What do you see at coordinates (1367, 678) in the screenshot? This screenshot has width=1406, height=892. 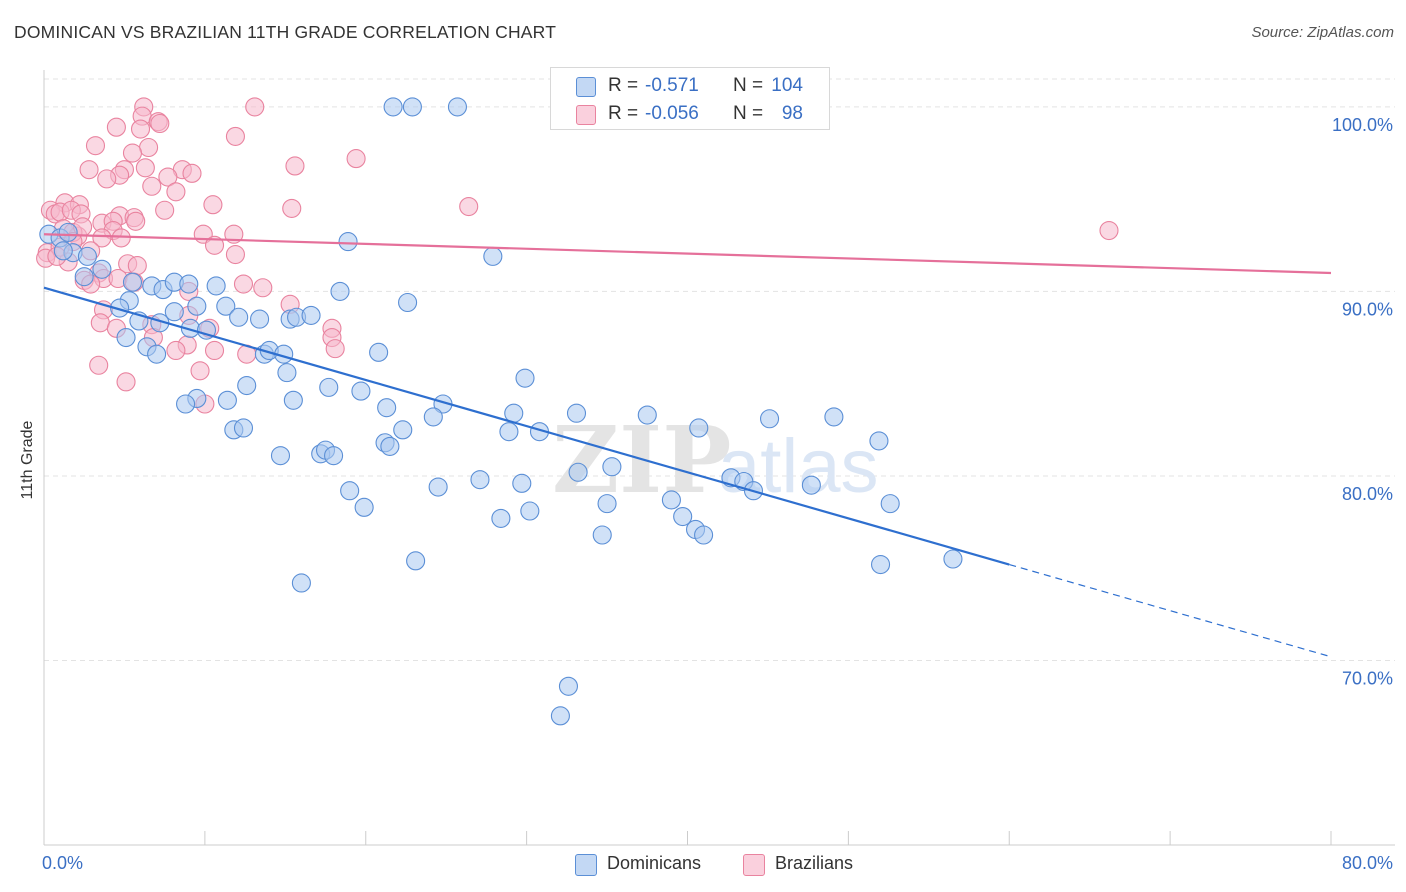 I see `y-tick-label: 70.0%` at bounding box center [1367, 678].